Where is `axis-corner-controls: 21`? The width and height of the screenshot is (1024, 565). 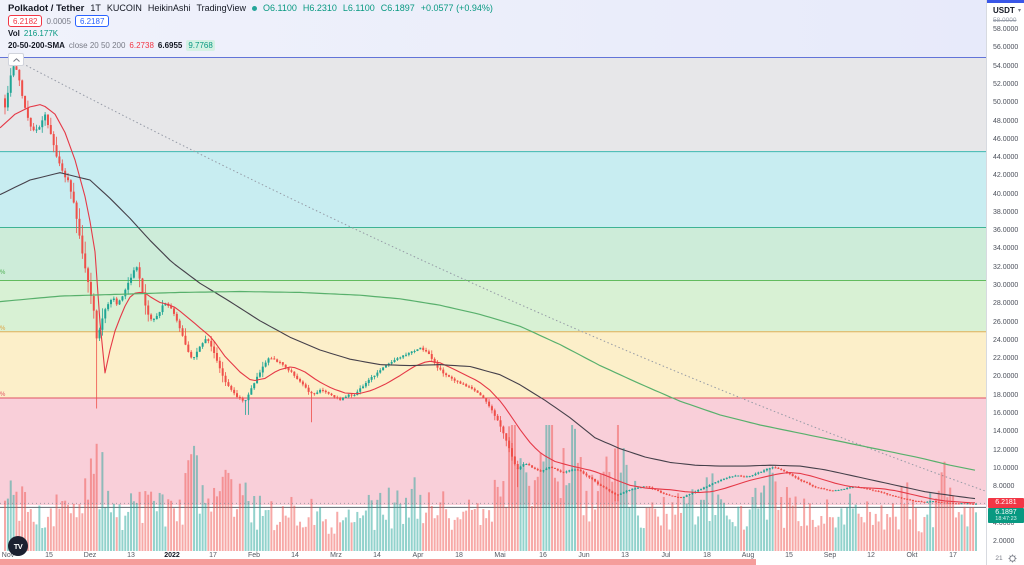
axis-corner-controls: 21 is located at coordinates (1005, 558).